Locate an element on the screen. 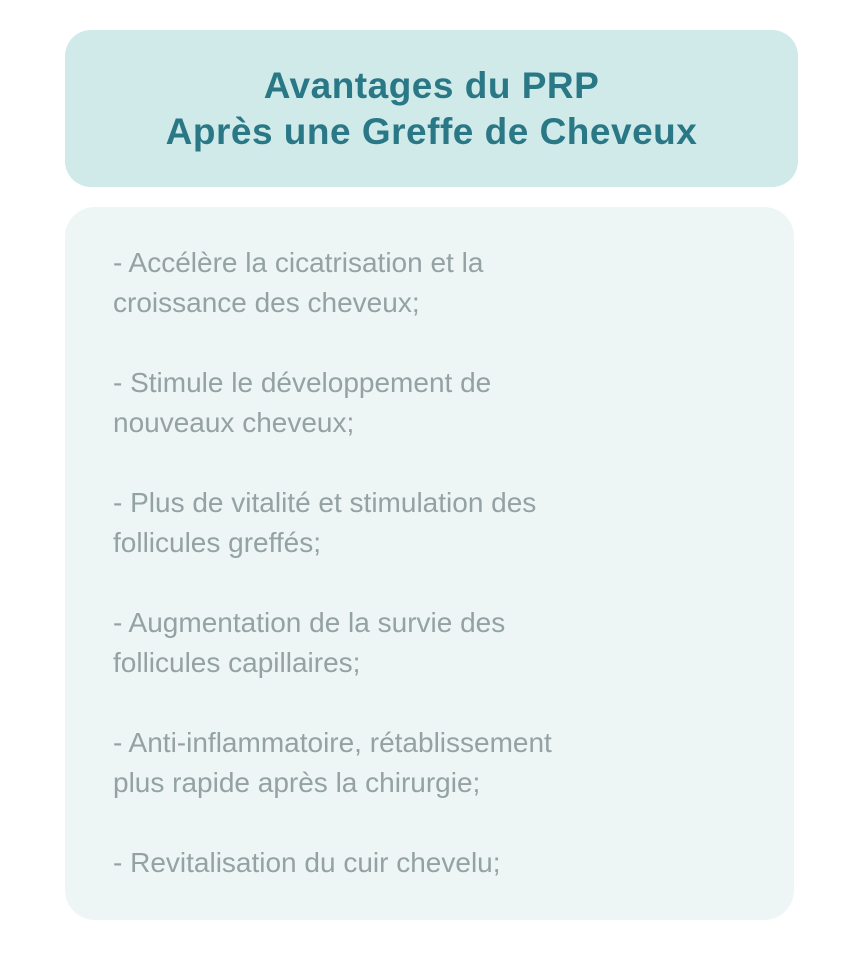  benefit-line: - Anti-inflammatoire, rétablissement is located at coordinates (332, 742).